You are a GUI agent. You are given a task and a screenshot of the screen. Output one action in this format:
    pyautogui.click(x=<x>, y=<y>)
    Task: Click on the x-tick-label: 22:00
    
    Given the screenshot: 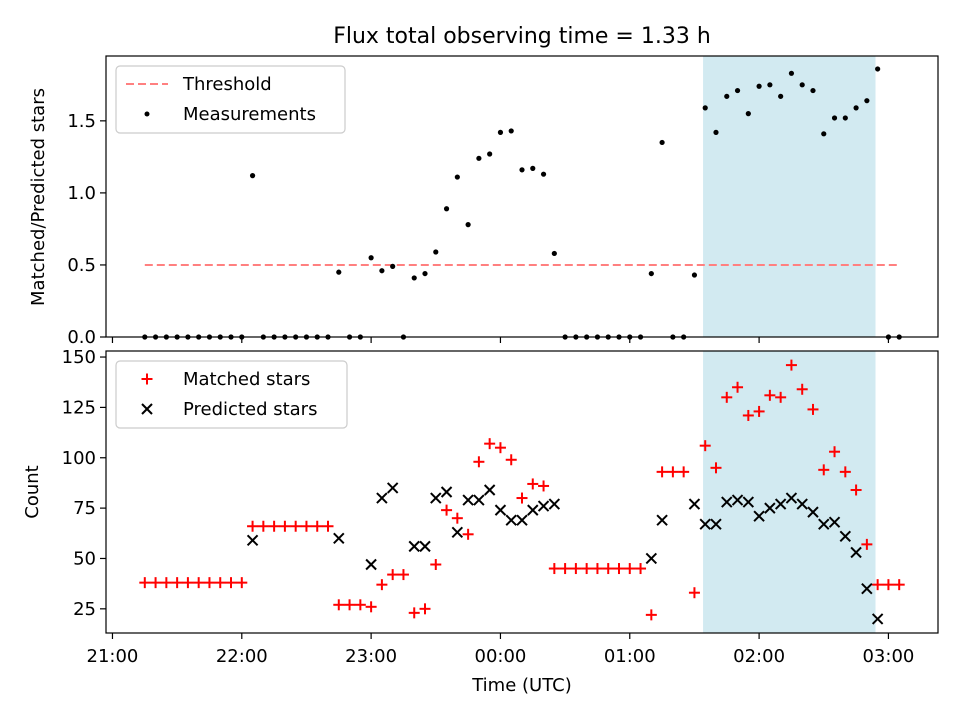 What is the action you would take?
    pyautogui.click(x=242, y=656)
    